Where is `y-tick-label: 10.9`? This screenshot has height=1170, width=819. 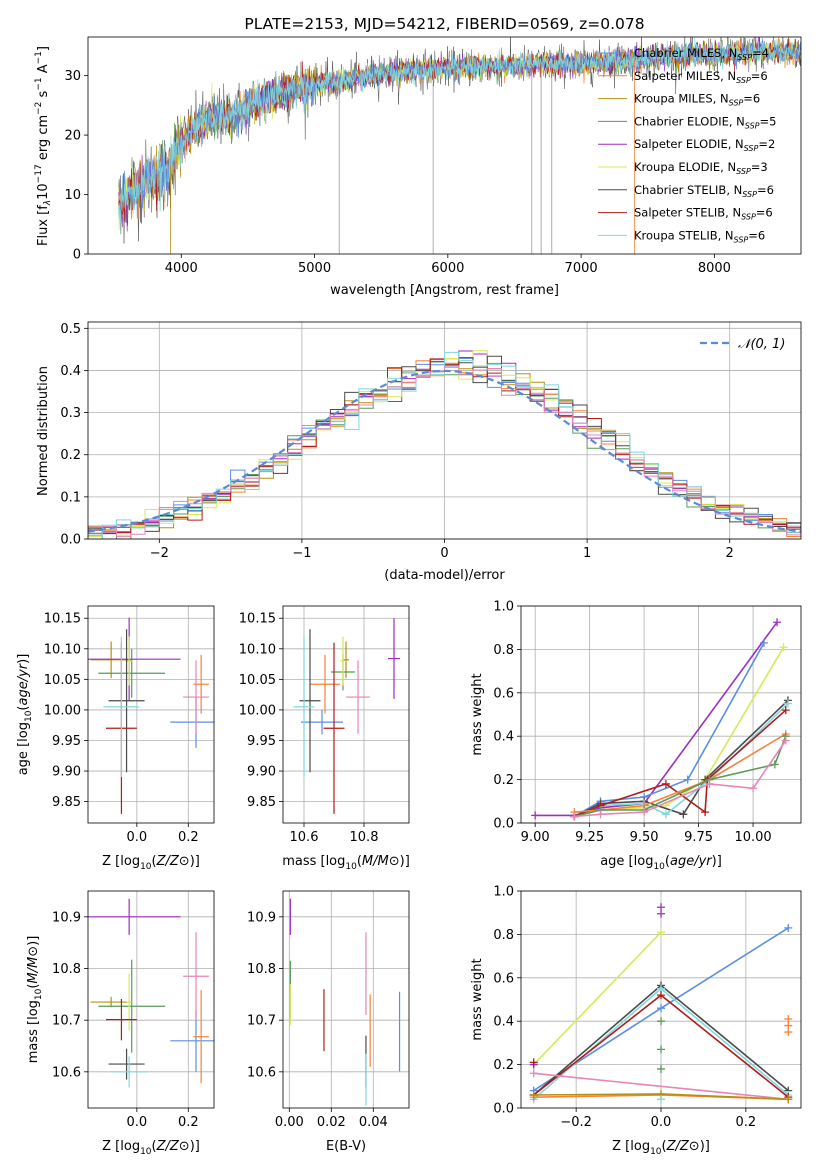 y-tick-label: 10.9 is located at coordinates (261, 917).